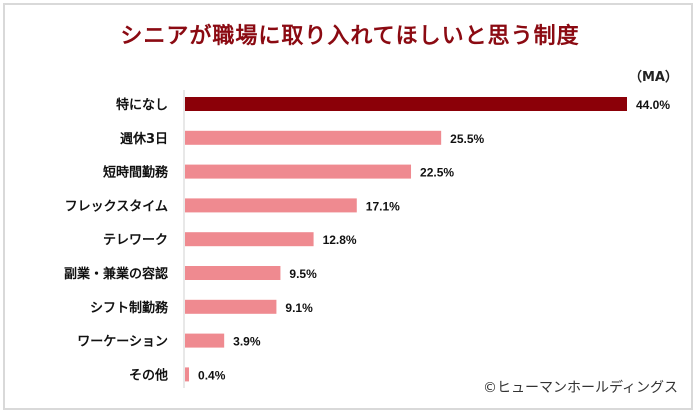 The height and width of the screenshot is (417, 700). I want to click on value-label: 22.5%, so click(437, 173).